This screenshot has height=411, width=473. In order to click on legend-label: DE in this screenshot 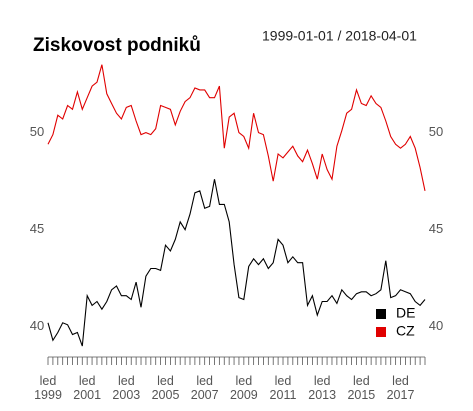, I will do `click(405, 313)`.